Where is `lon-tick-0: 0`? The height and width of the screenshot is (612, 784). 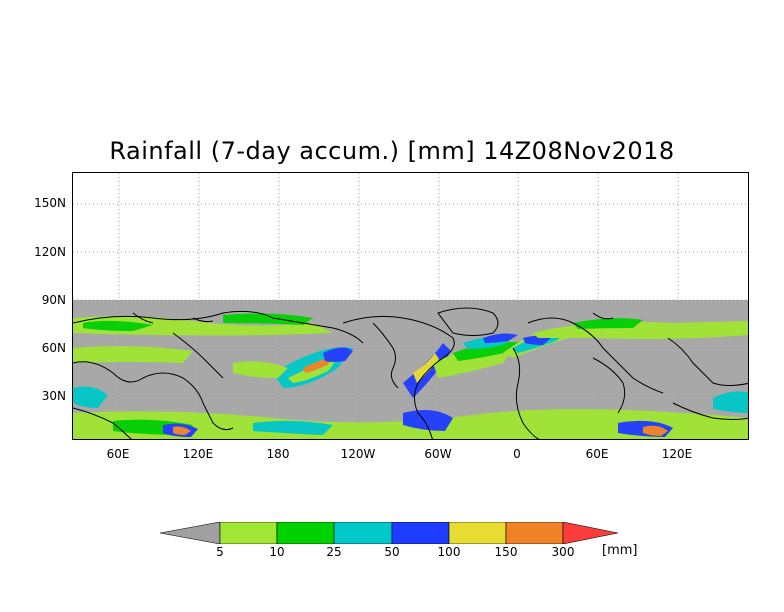
lon-tick-0: 0 is located at coordinates (517, 454).